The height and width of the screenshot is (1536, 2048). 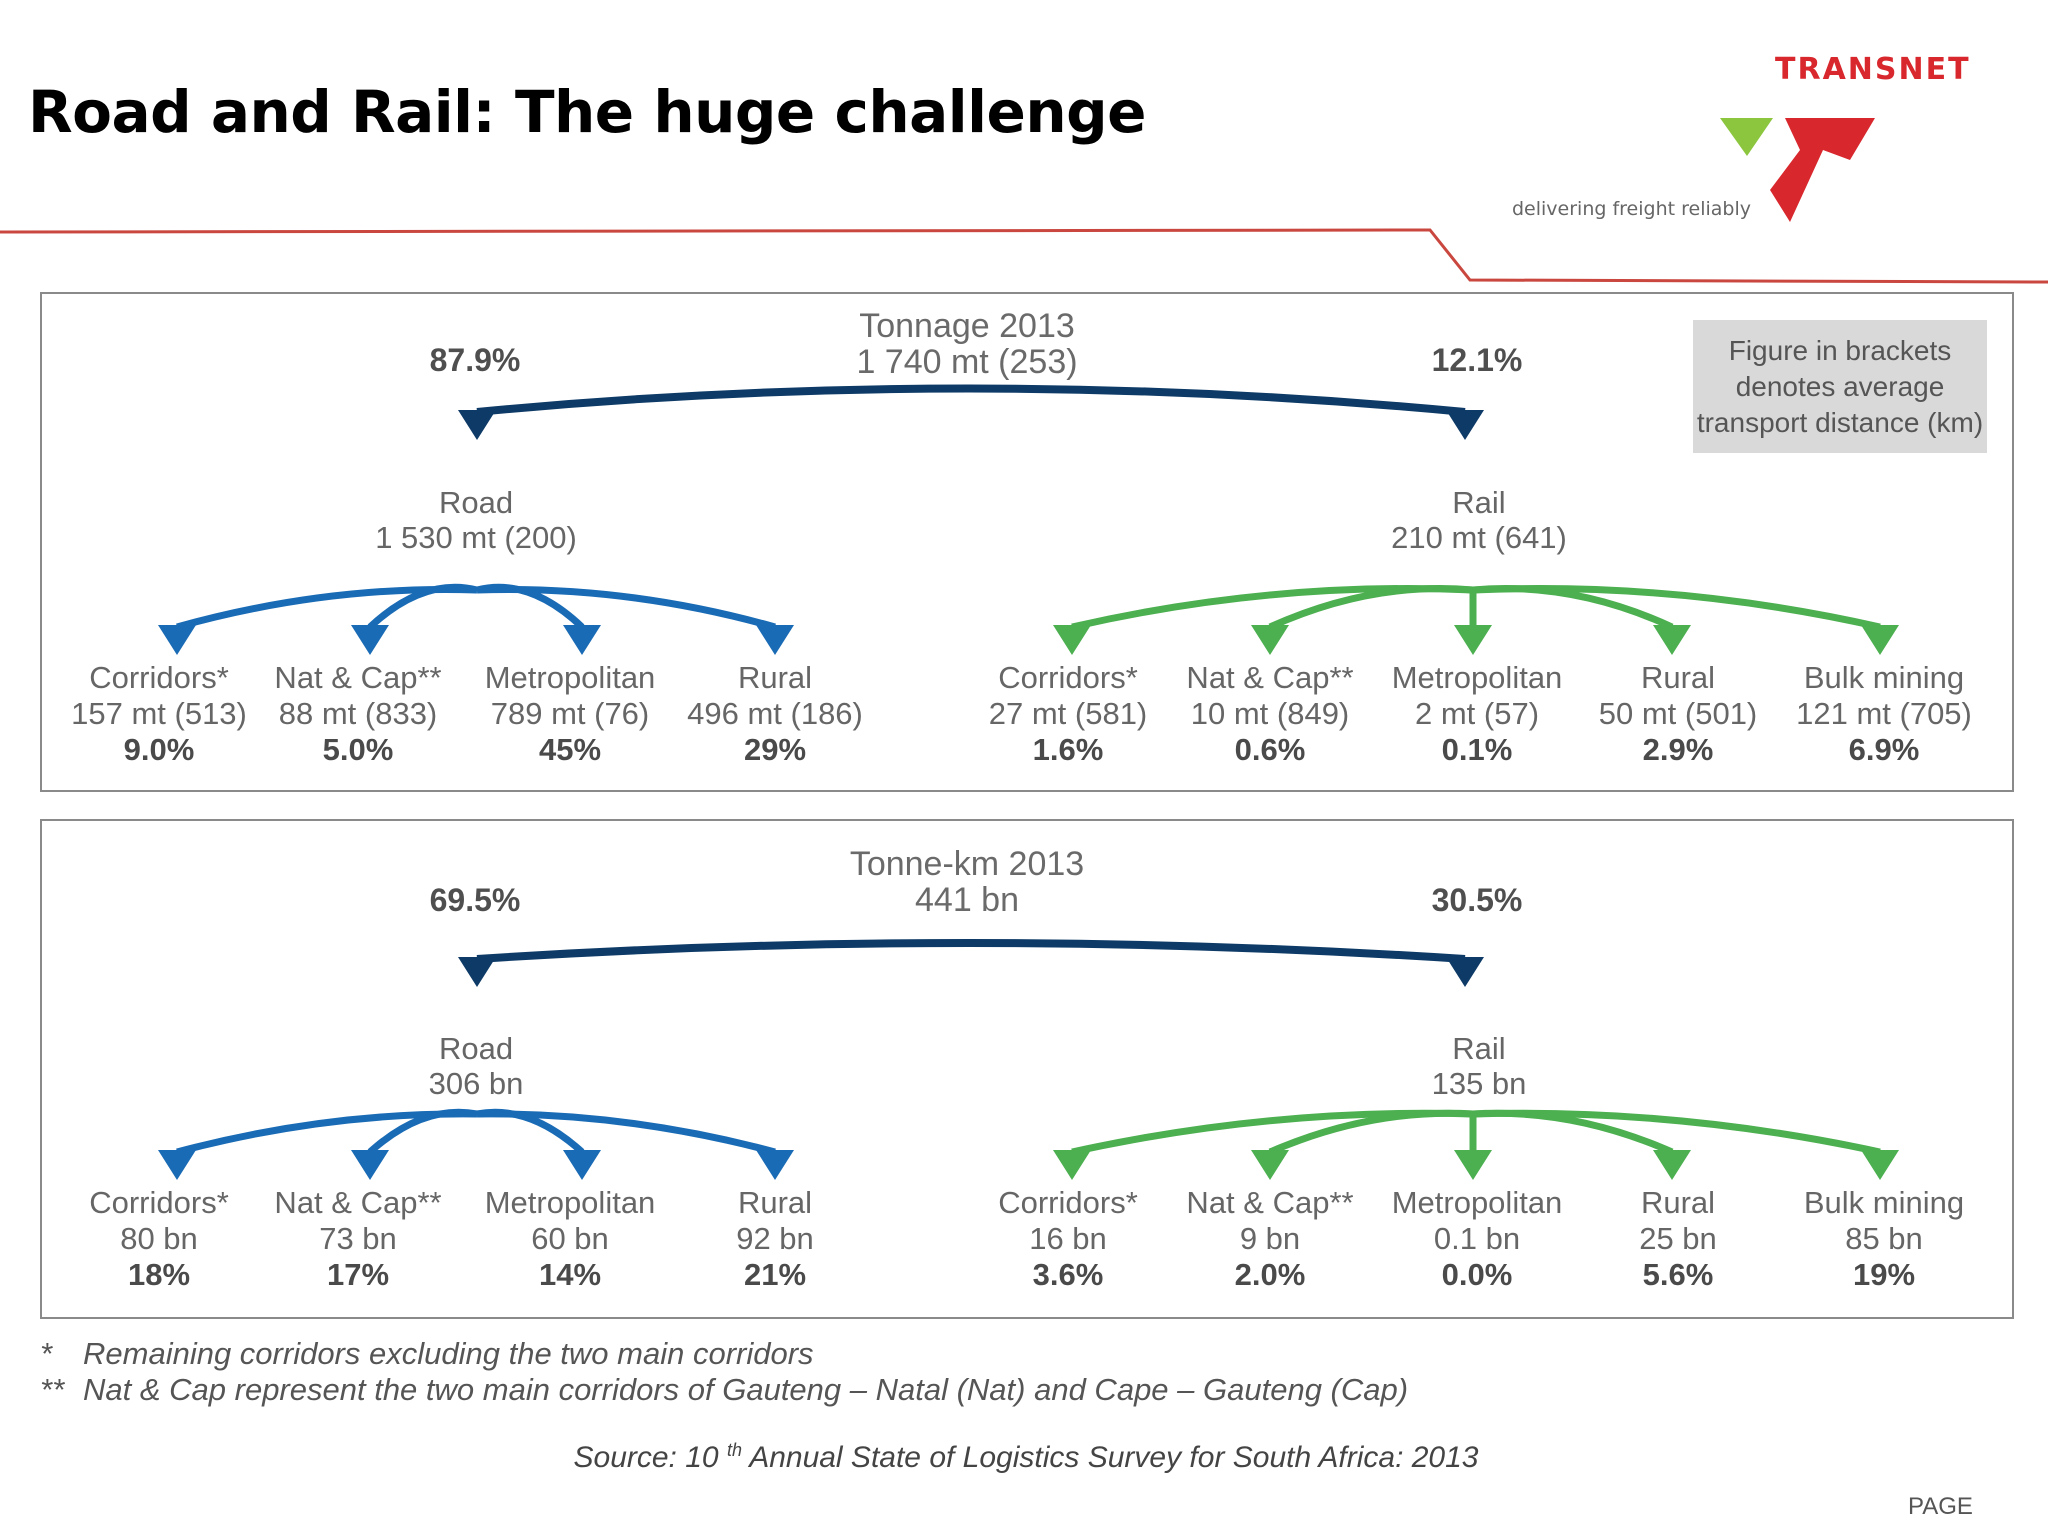 I want to click on leaf-node: Nat & Cap** 73 bn 17%, so click(x=357, y=1239).